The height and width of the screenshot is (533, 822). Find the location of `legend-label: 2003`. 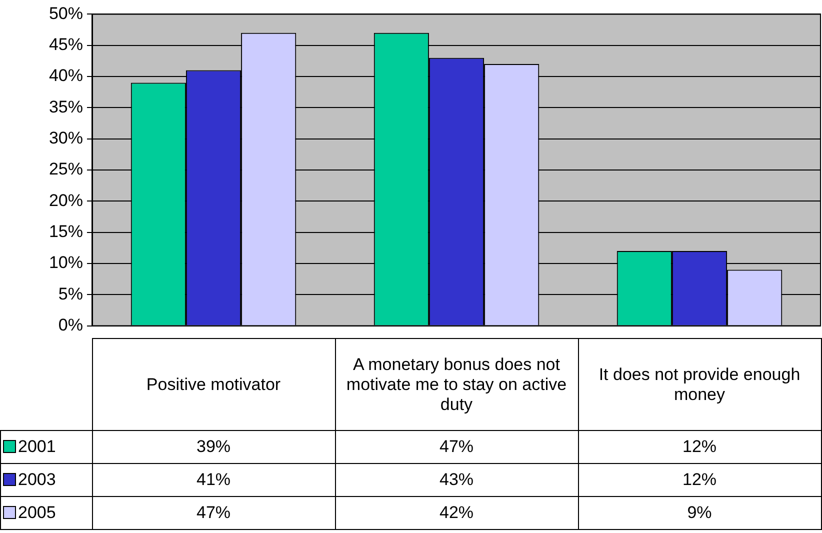

legend-label: 2003 is located at coordinates (46, 480).